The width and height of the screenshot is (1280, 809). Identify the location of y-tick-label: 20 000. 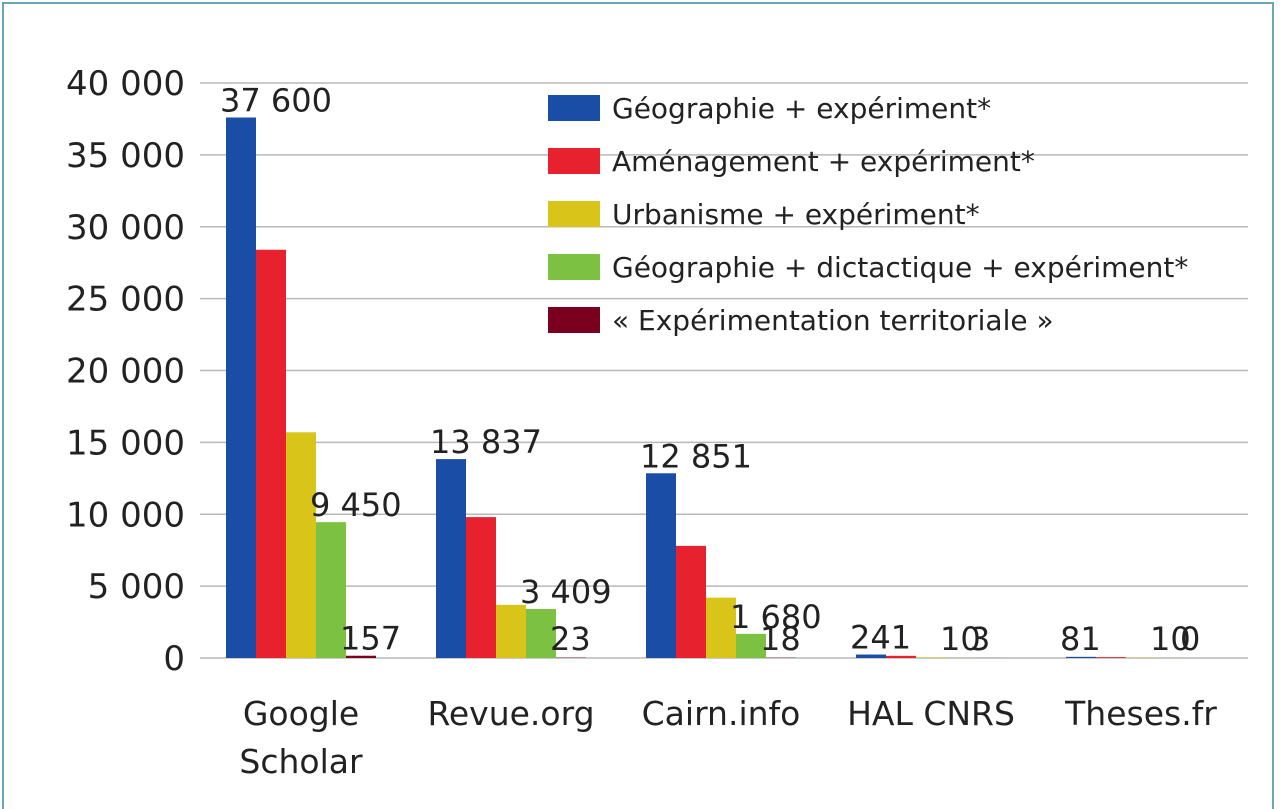
(125, 372).